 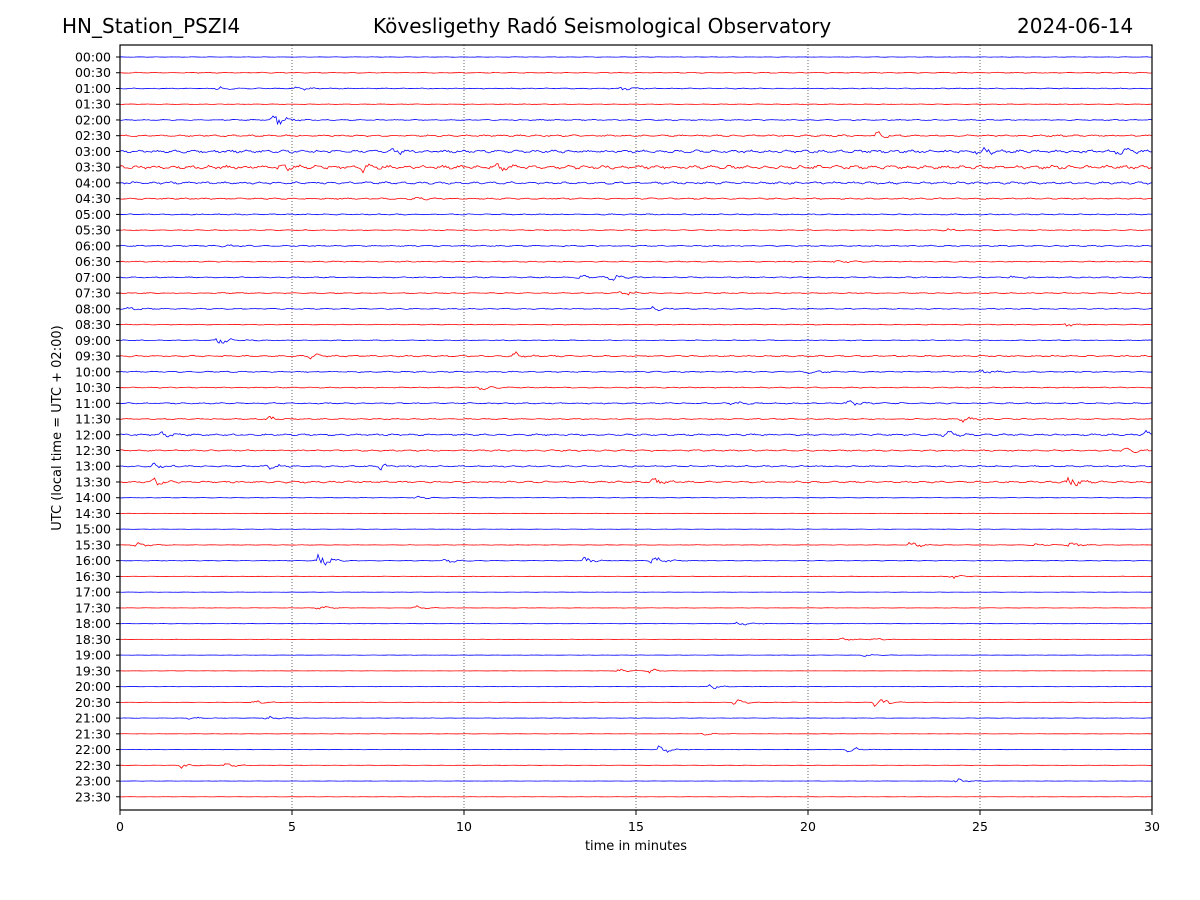 I want to click on station-name: HN_Station_PSZI4, so click(x=151, y=26).